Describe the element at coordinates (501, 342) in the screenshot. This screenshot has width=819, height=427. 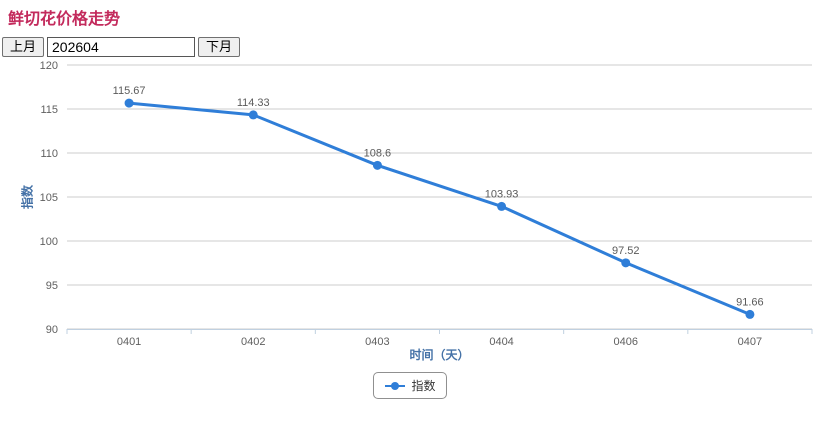
I see `x-tick-label: 0404` at that location.